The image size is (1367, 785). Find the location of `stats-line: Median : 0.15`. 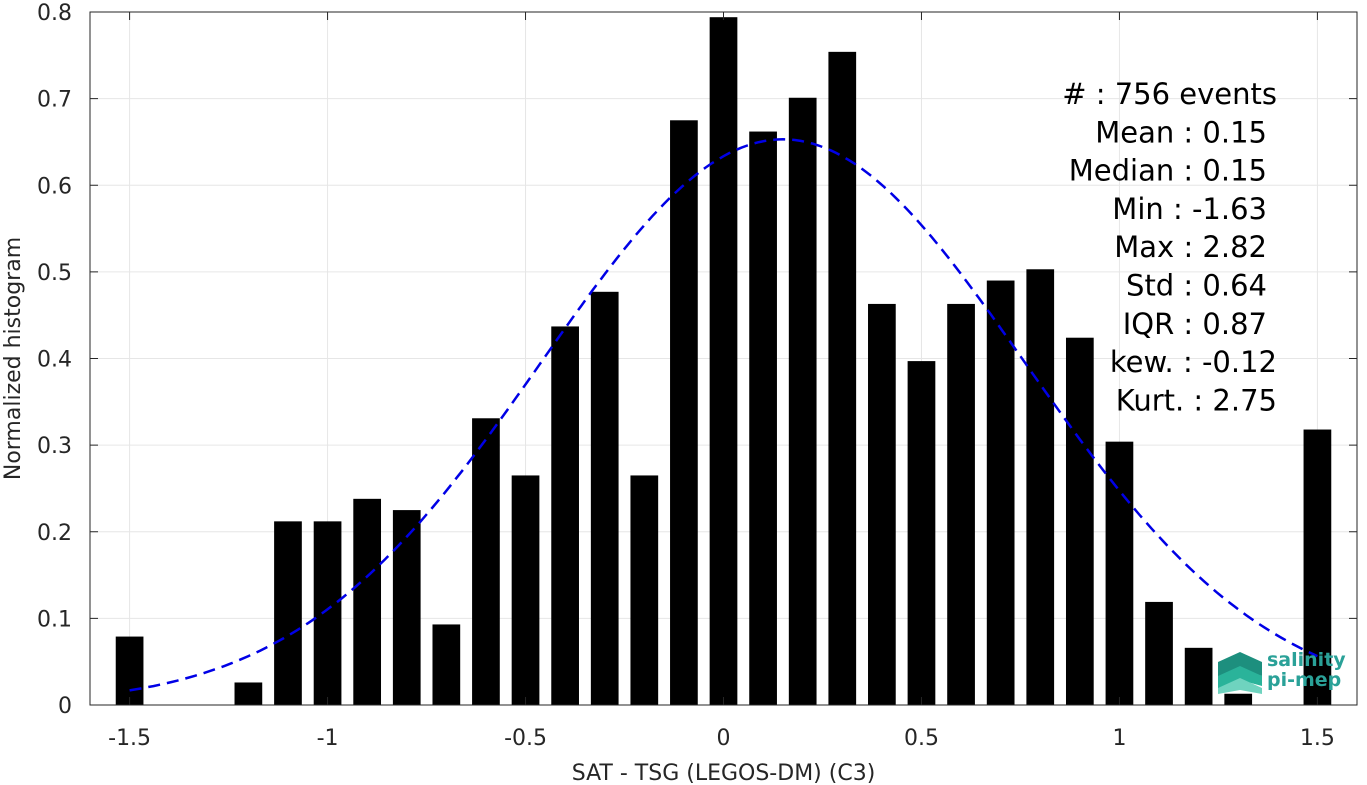

stats-line: Median : 0.15 is located at coordinates (1168, 171).